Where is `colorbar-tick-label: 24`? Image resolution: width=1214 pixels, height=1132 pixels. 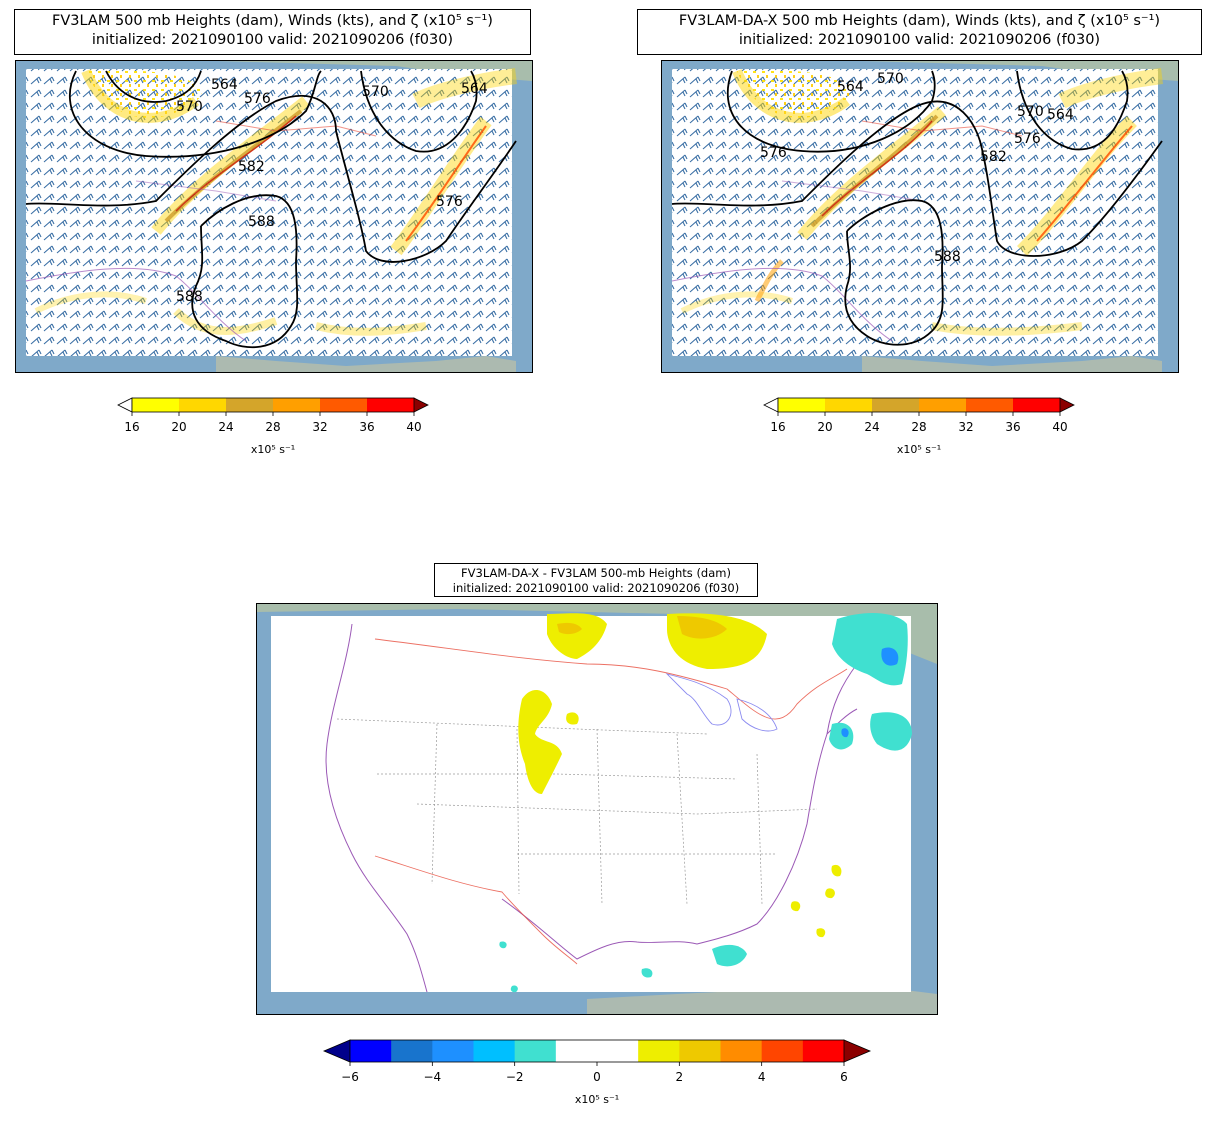 colorbar-tick-label: 24 is located at coordinates (225, 427).